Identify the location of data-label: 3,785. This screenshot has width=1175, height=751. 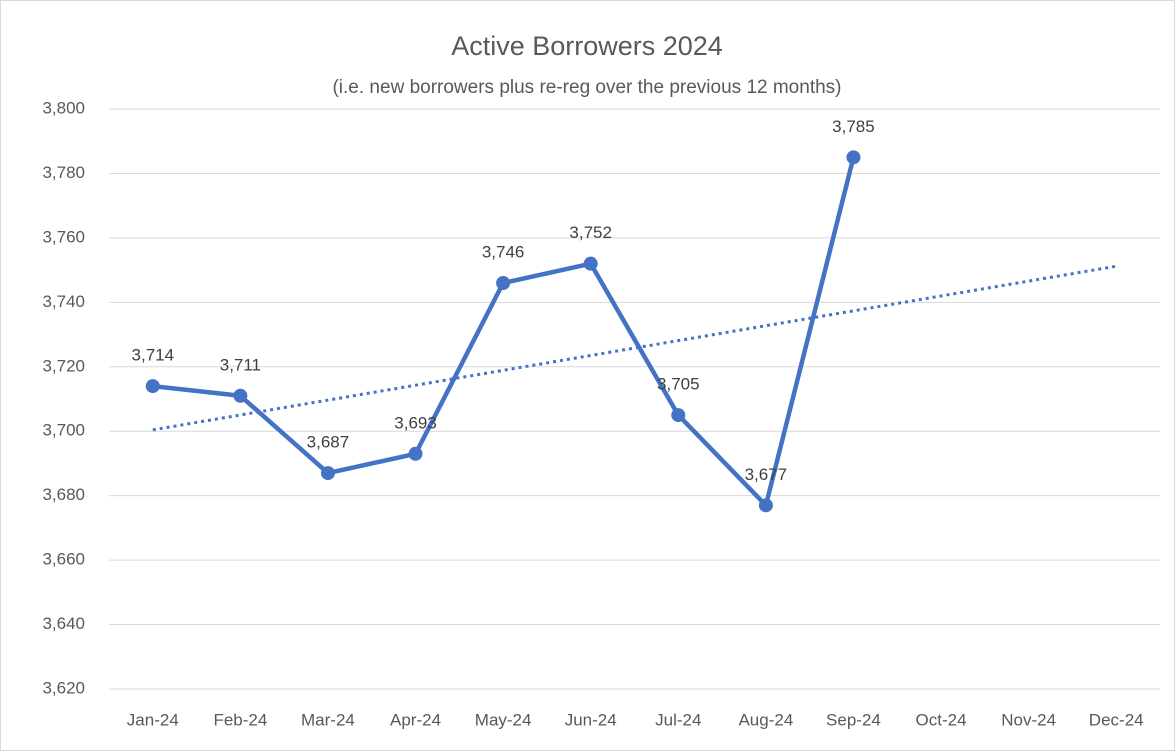
(853, 126).